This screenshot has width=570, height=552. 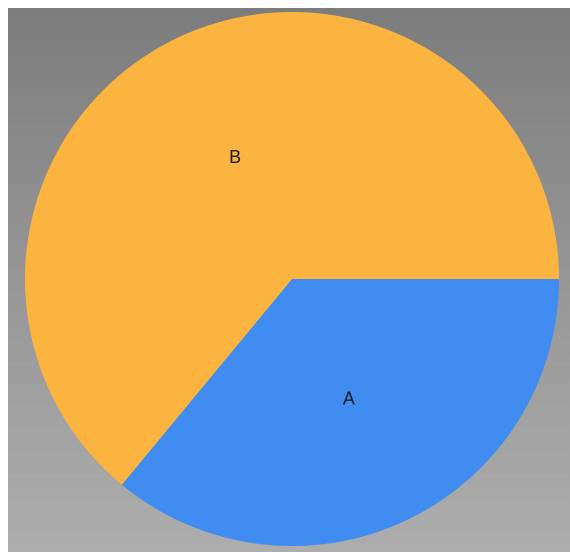 What do you see at coordinates (235, 157) in the screenshot?
I see `pie-slice-label-b: B` at bounding box center [235, 157].